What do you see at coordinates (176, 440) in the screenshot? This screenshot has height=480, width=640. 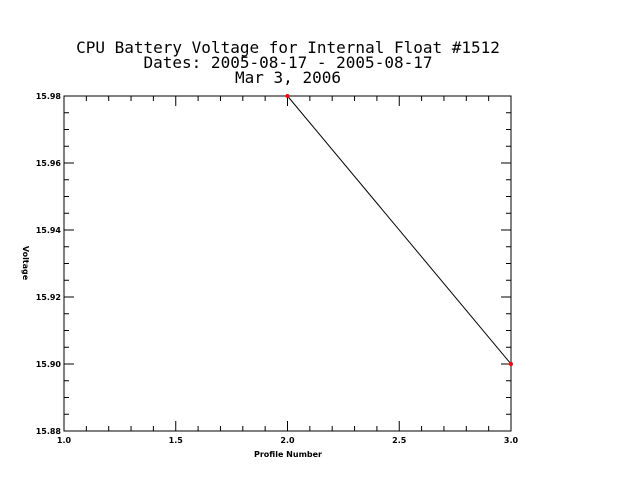 I see `x-tick-label: 1.5` at bounding box center [176, 440].